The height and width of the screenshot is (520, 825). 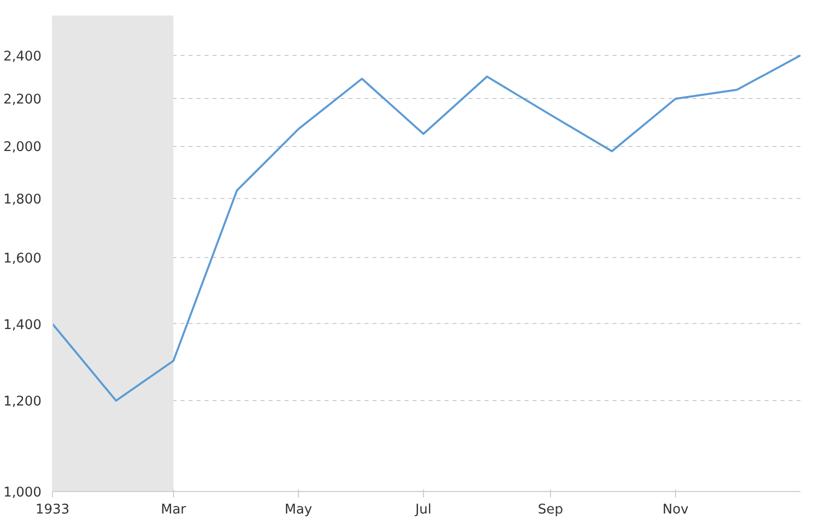 What do you see at coordinates (173, 510) in the screenshot?
I see `x-tick-label: Mar` at bounding box center [173, 510].